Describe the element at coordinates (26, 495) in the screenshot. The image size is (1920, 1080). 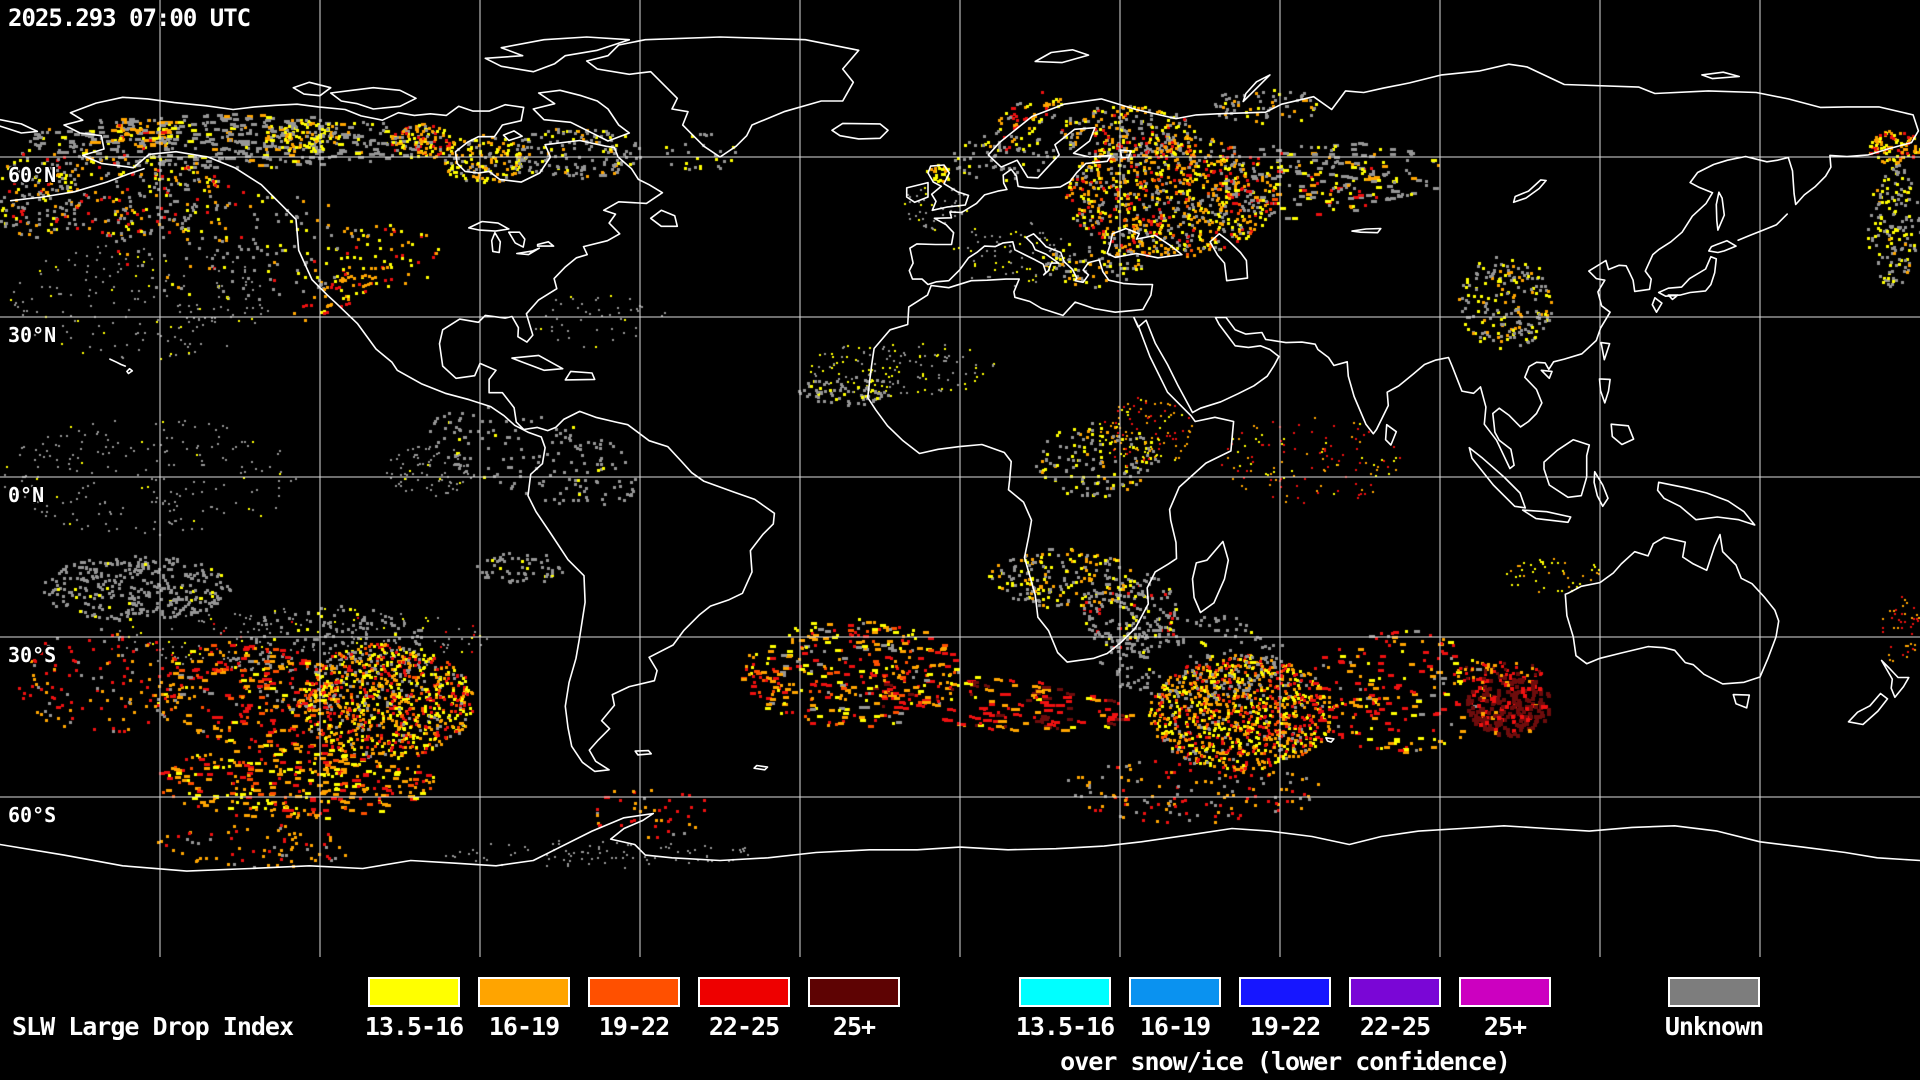
I see `lat-label-0n: 0°N` at that location.